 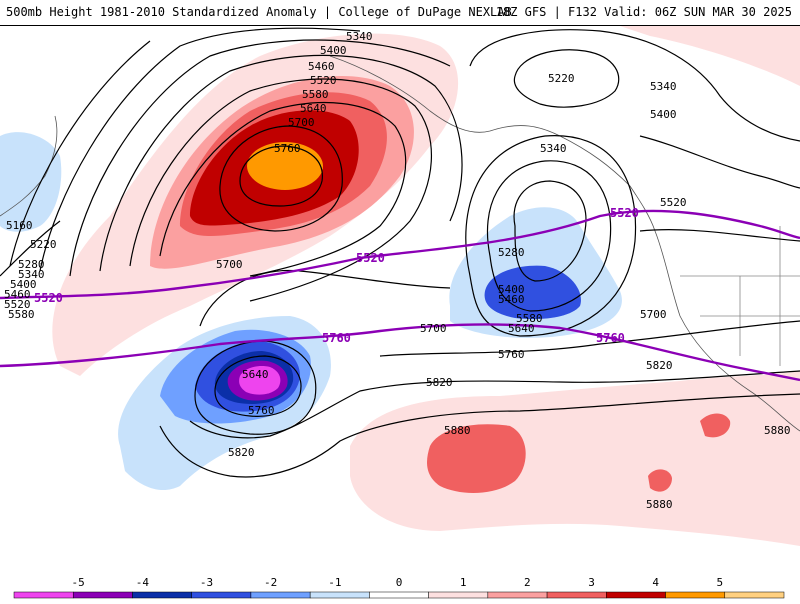 What do you see at coordinates (206, 582) in the screenshot?
I see `legend-tick-label: -3` at bounding box center [206, 582].